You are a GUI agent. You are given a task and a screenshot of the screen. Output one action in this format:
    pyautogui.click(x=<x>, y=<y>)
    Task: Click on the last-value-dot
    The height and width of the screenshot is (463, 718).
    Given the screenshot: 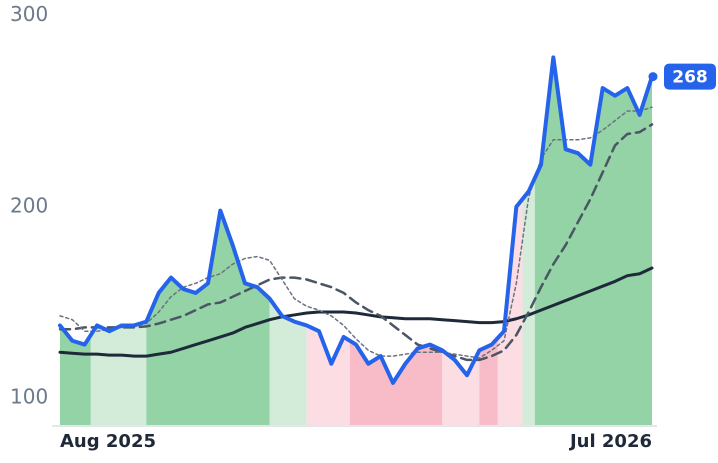 What is the action you would take?
    pyautogui.click(x=653, y=77)
    